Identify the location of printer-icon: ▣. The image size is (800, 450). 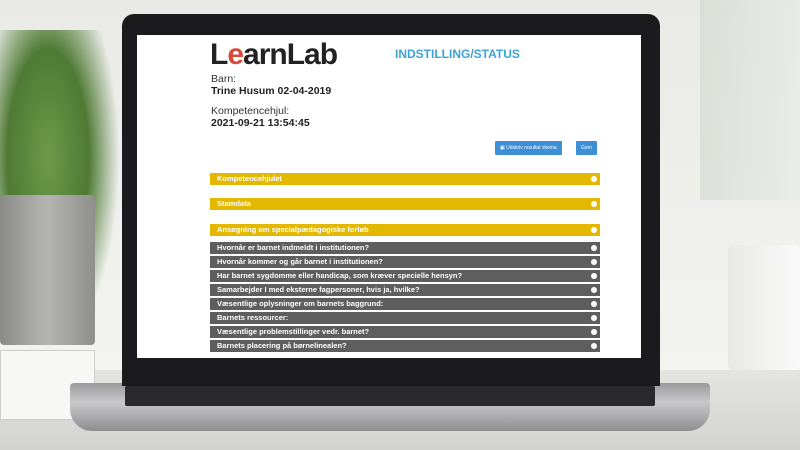
(503, 148).